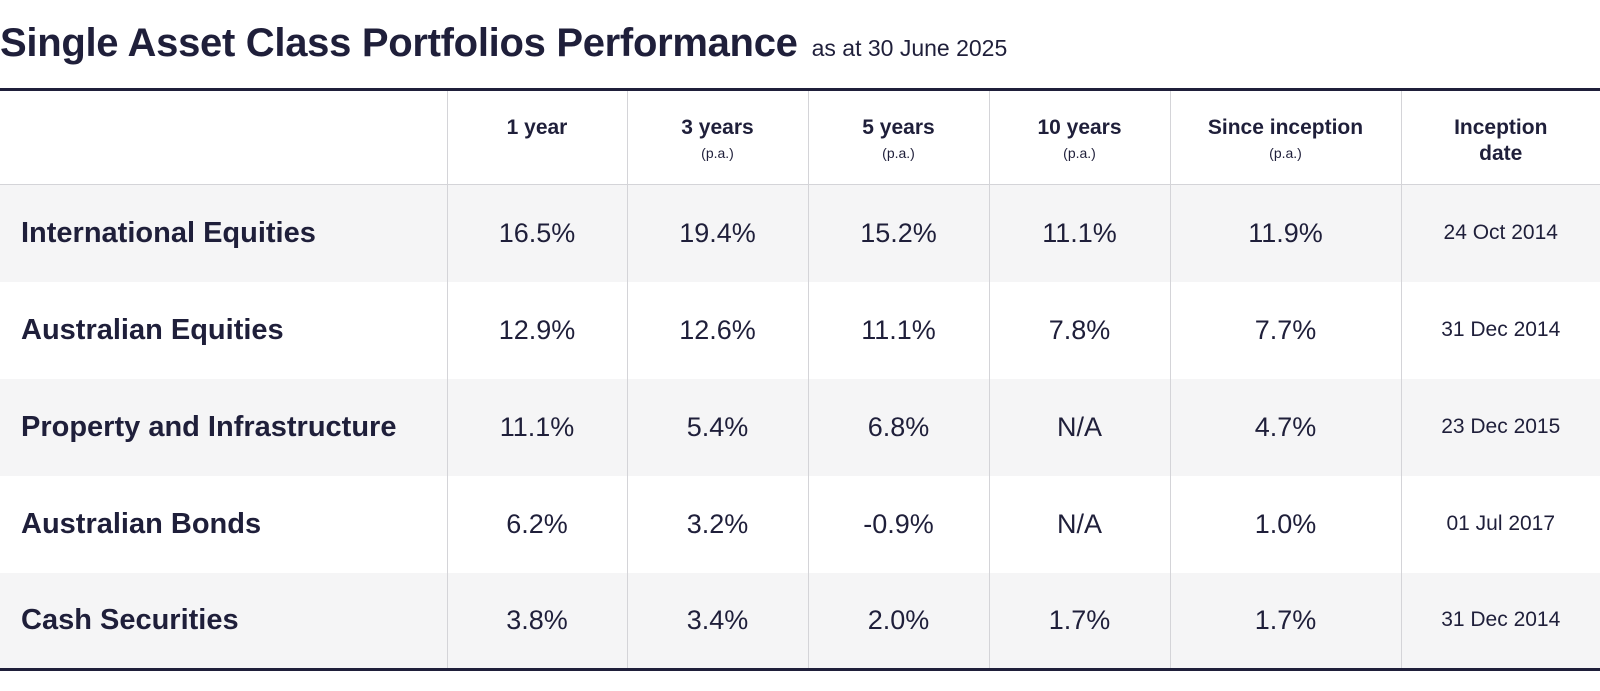  I want to click on value-cell: 1.0%, so click(1285, 524).